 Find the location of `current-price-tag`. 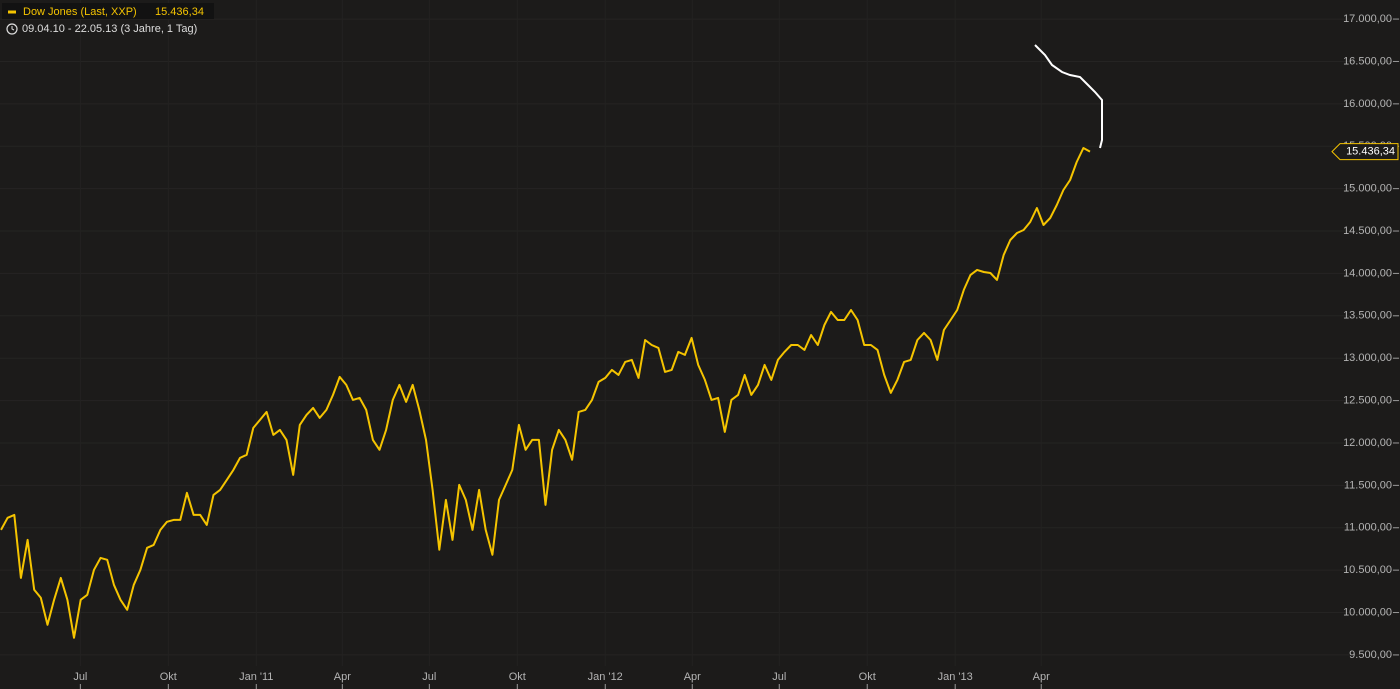

current-price-tag is located at coordinates (1365, 152).